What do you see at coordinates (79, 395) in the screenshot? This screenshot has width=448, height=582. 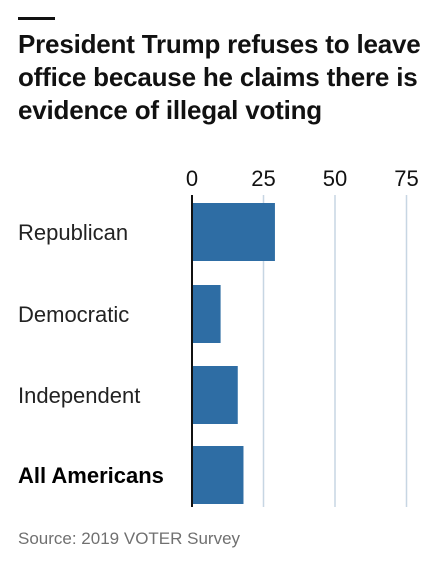 I see `category-label: Independent` at bounding box center [79, 395].